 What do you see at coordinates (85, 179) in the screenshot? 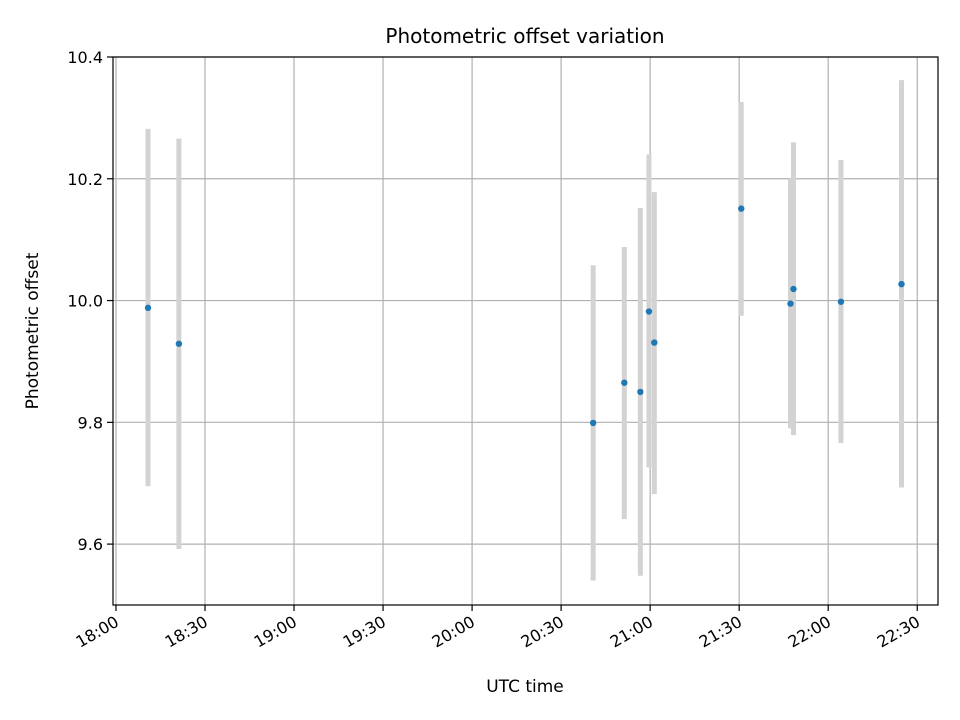
I see `y-tick-label: 10.2` at bounding box center [85, 179].